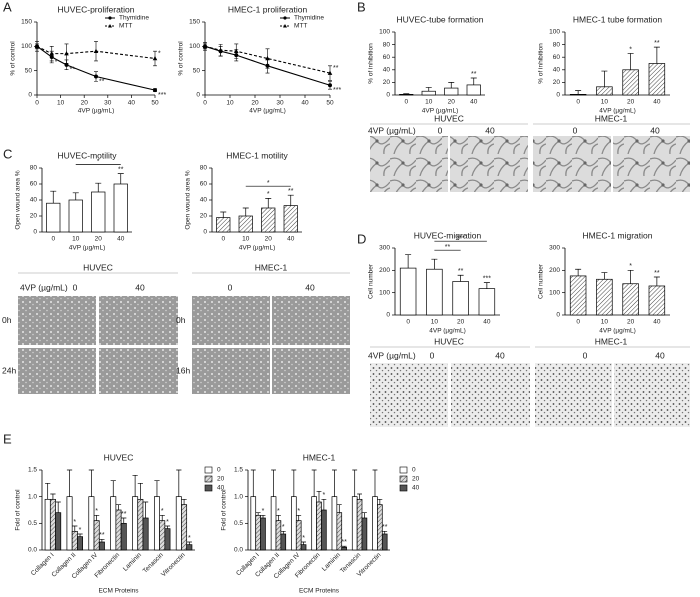 This screenshot has width=700, height=597. What do you see at coordinates (221, 479) in the screenshot?
I see `legend-label: 20` at bounding box center [221, 479].